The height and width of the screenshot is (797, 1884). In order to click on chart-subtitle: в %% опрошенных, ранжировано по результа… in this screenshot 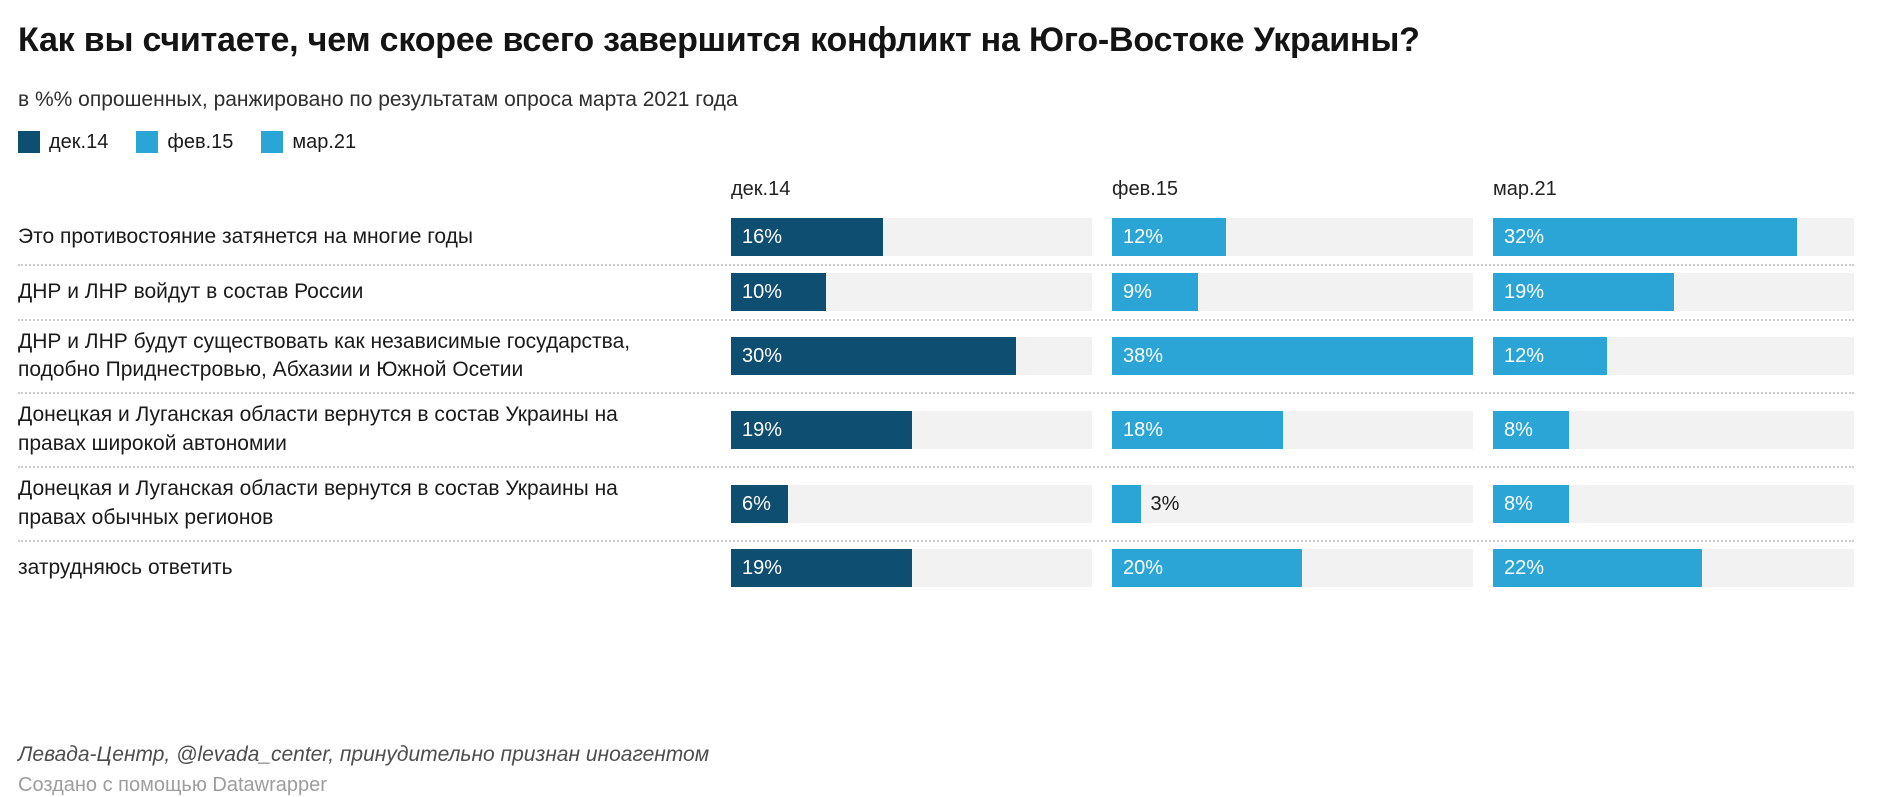, I will do `click(378, 99)`.